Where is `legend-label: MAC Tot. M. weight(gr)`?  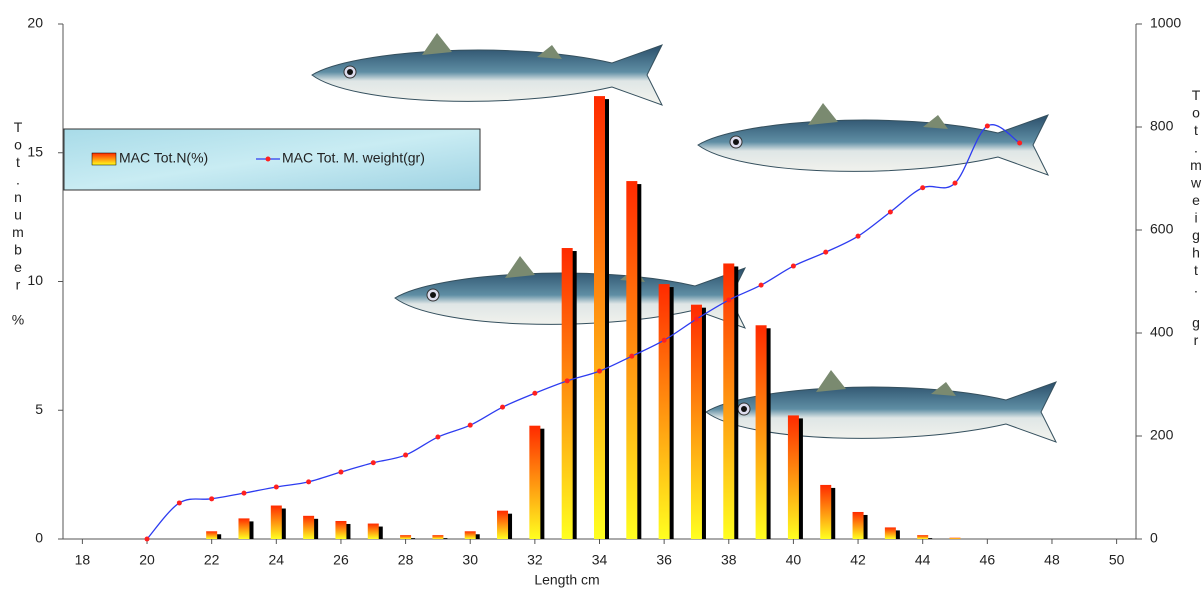
legend-label: MAC Tot. M. weight(gr) is located at coordinates (353, 158).